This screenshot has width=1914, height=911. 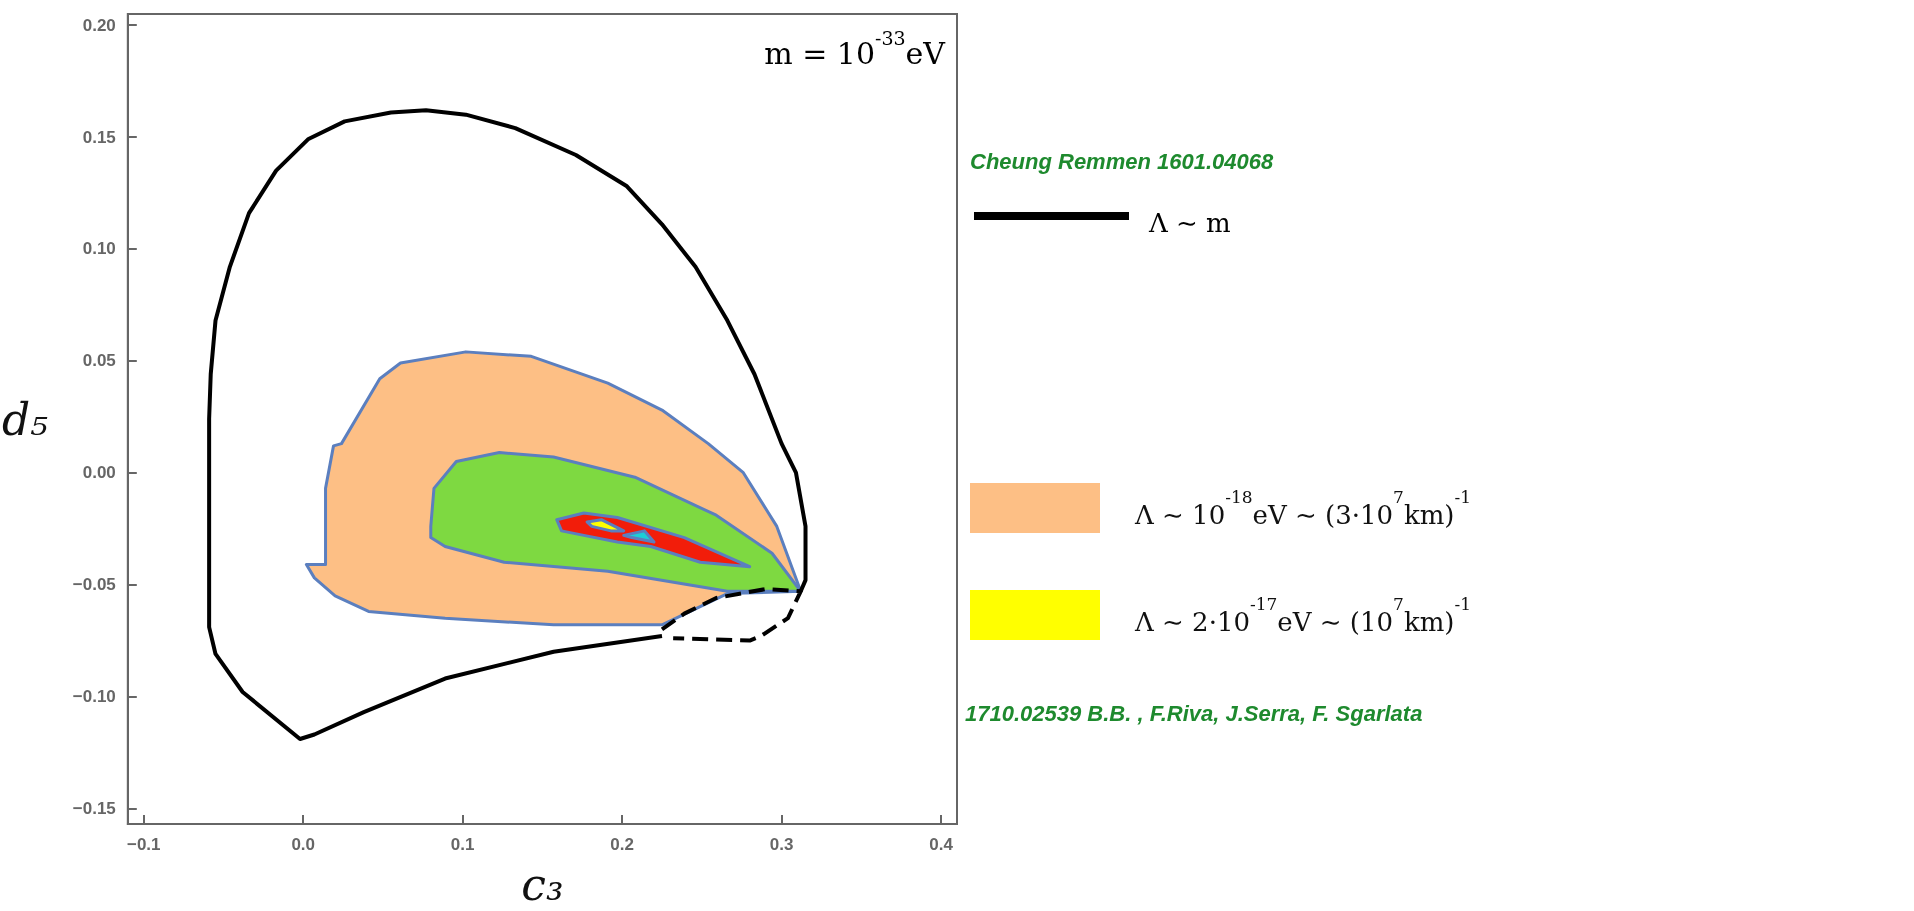 What do you see at coordinates (731, 615) in the screenshot?
I see `line-series` at bounding box center [731, 615].